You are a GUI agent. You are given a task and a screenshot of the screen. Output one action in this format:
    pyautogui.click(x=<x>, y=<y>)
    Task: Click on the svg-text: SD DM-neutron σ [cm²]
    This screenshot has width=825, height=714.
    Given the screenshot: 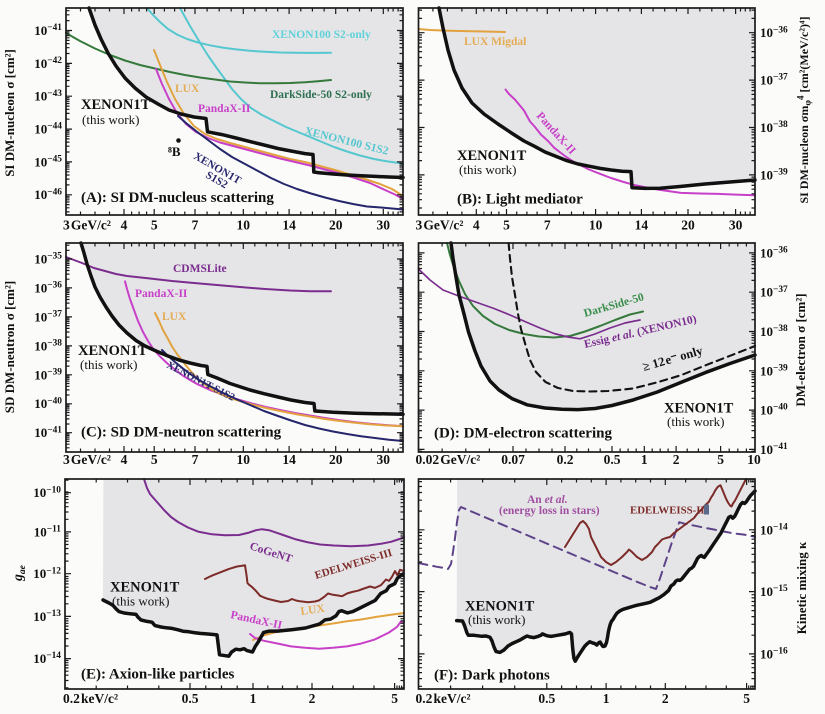 What is the action you would take?
    pyautogui.click(x=9, y=347)
    